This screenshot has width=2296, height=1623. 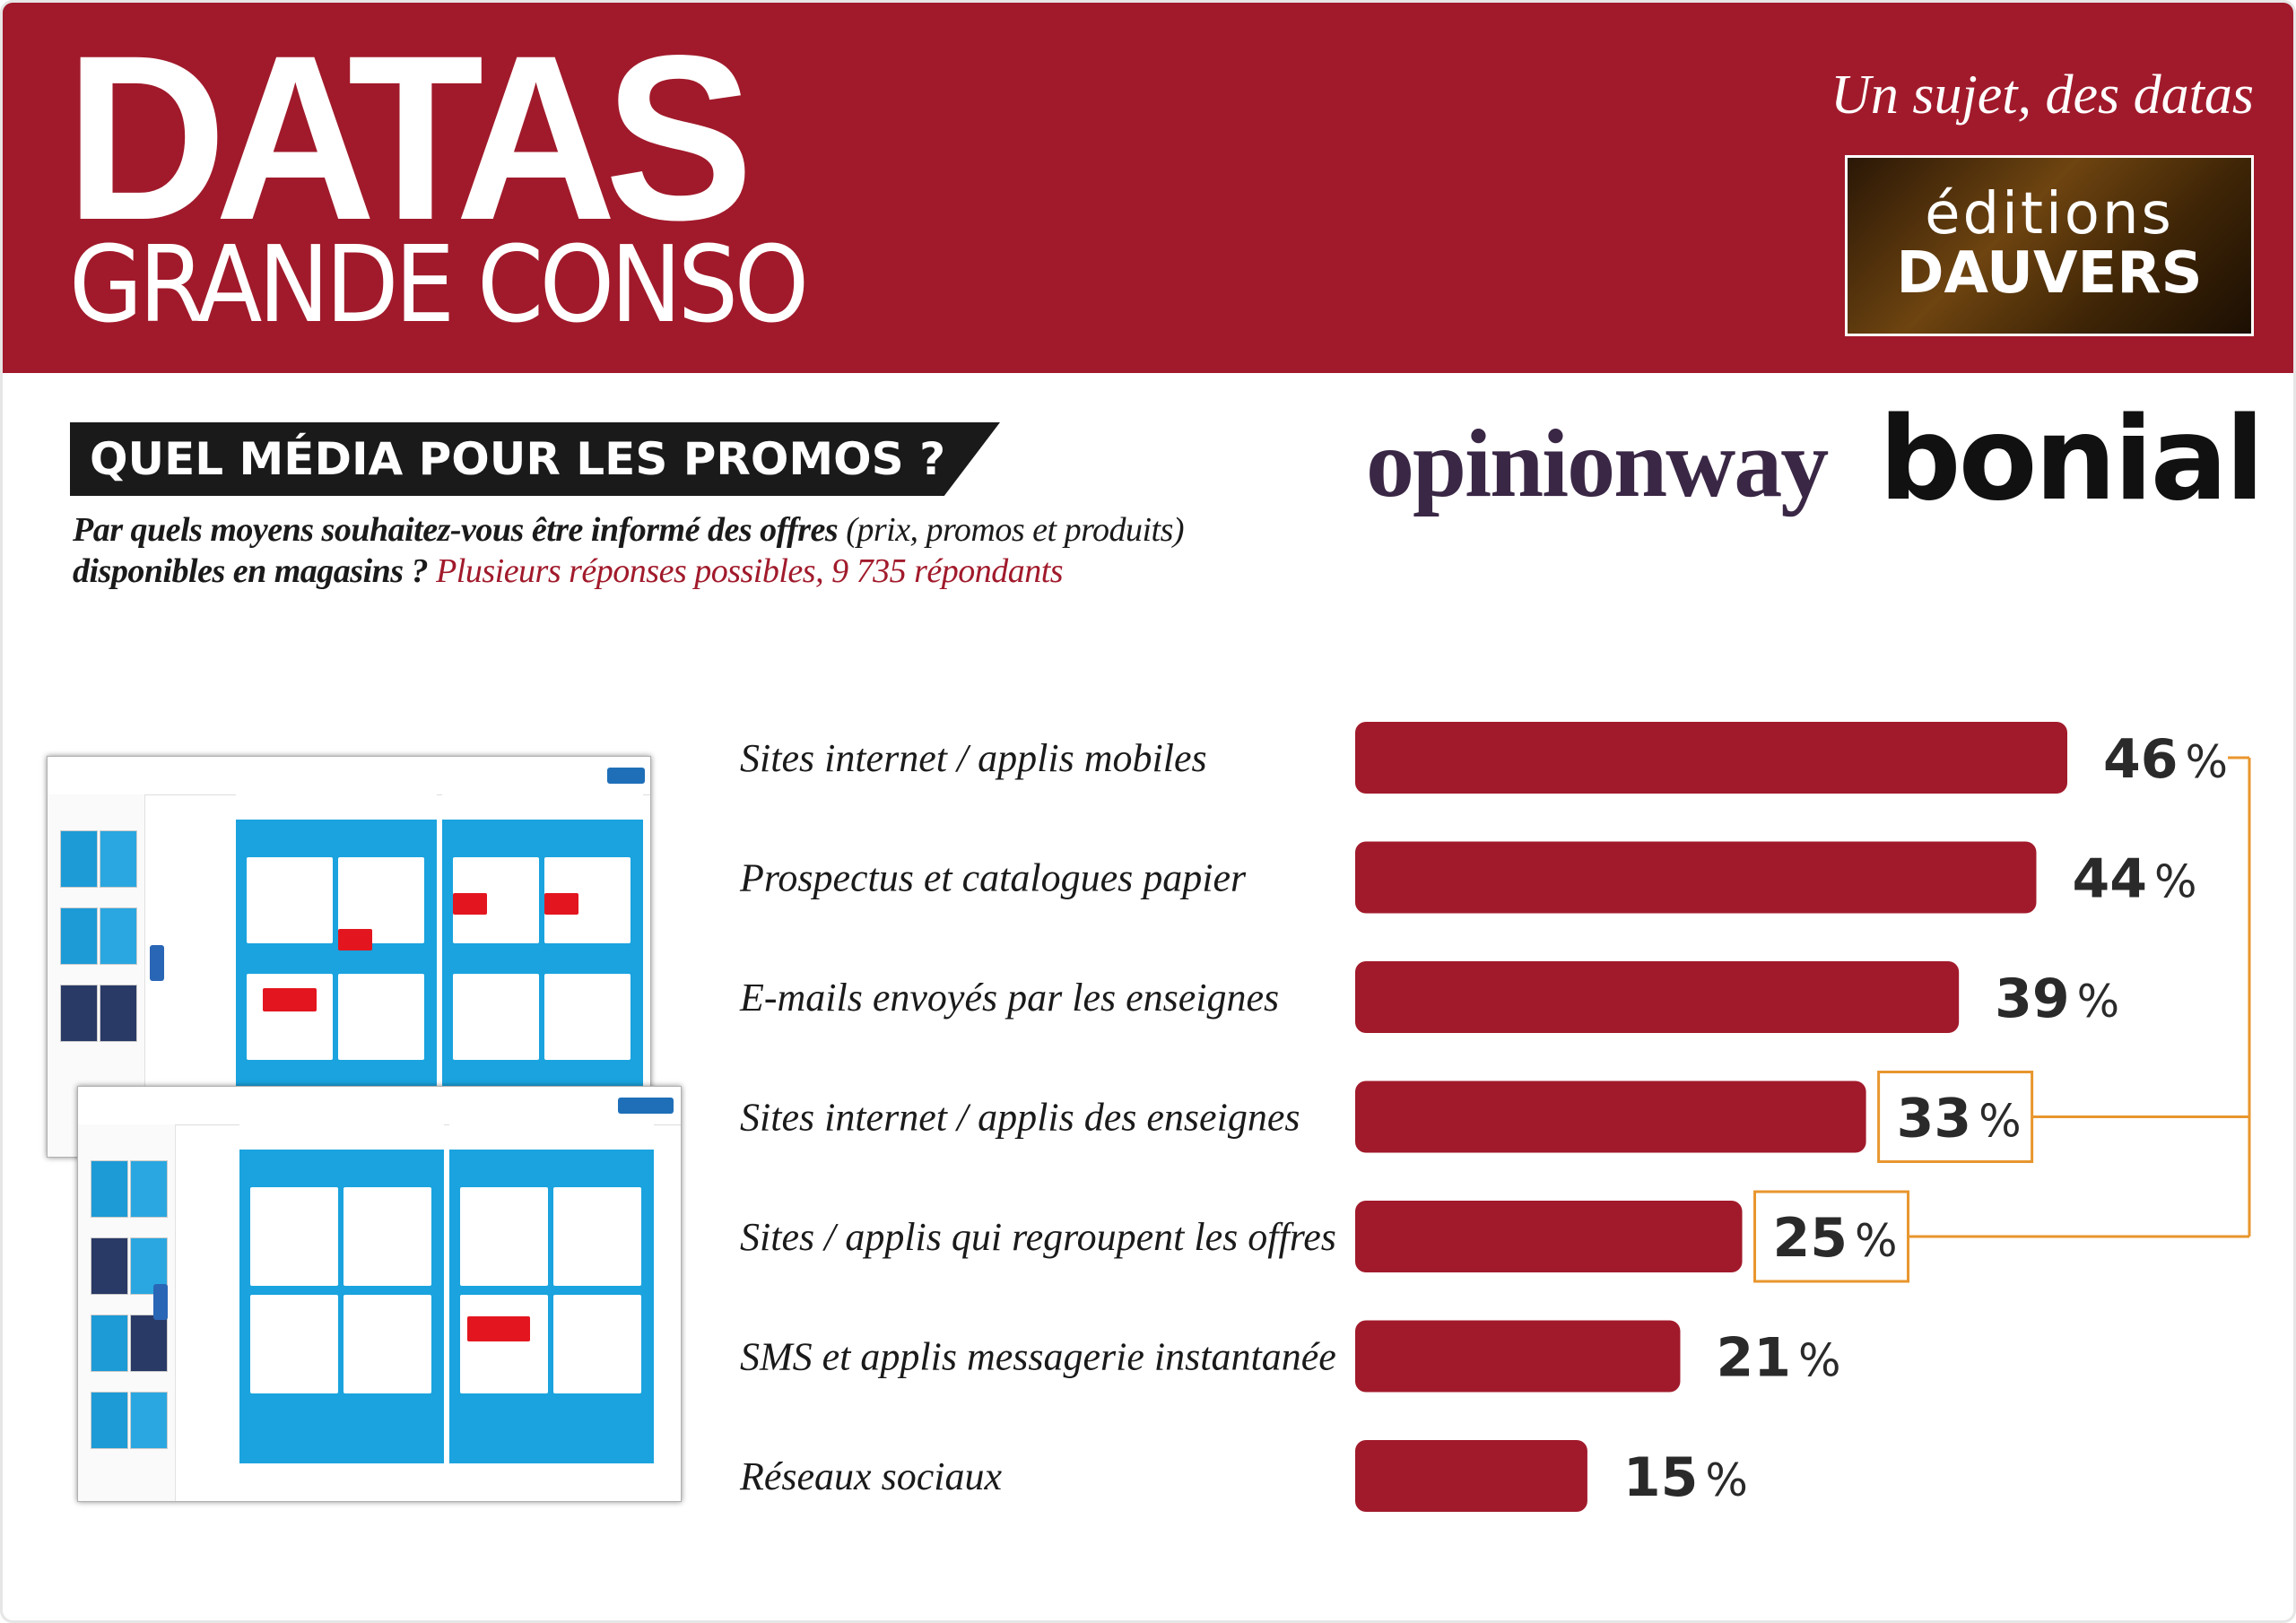 I want to click on section-title-band: QUEL MÉDIA POUR LES PROMOS ?, so click(x=535, y=459).